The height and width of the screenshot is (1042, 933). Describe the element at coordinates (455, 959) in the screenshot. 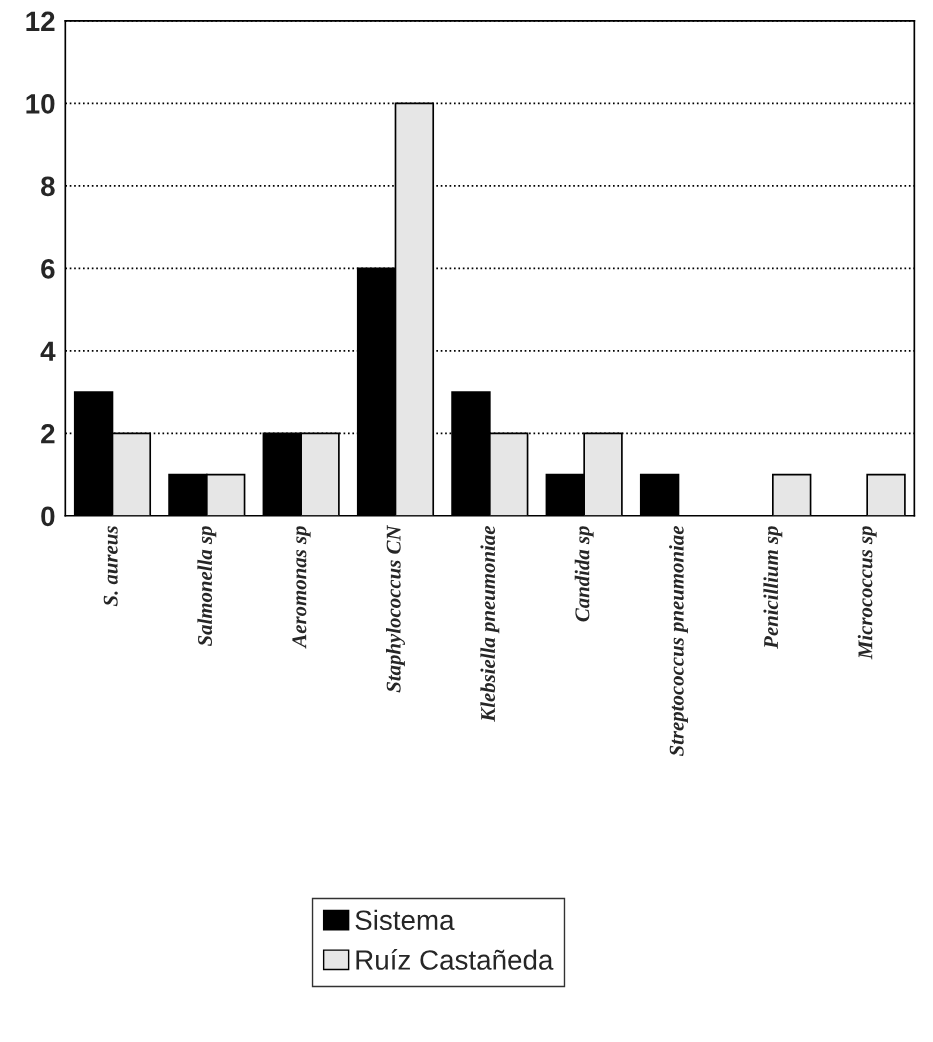

I see `legend-label: Ruíz Castañeda` at that location.